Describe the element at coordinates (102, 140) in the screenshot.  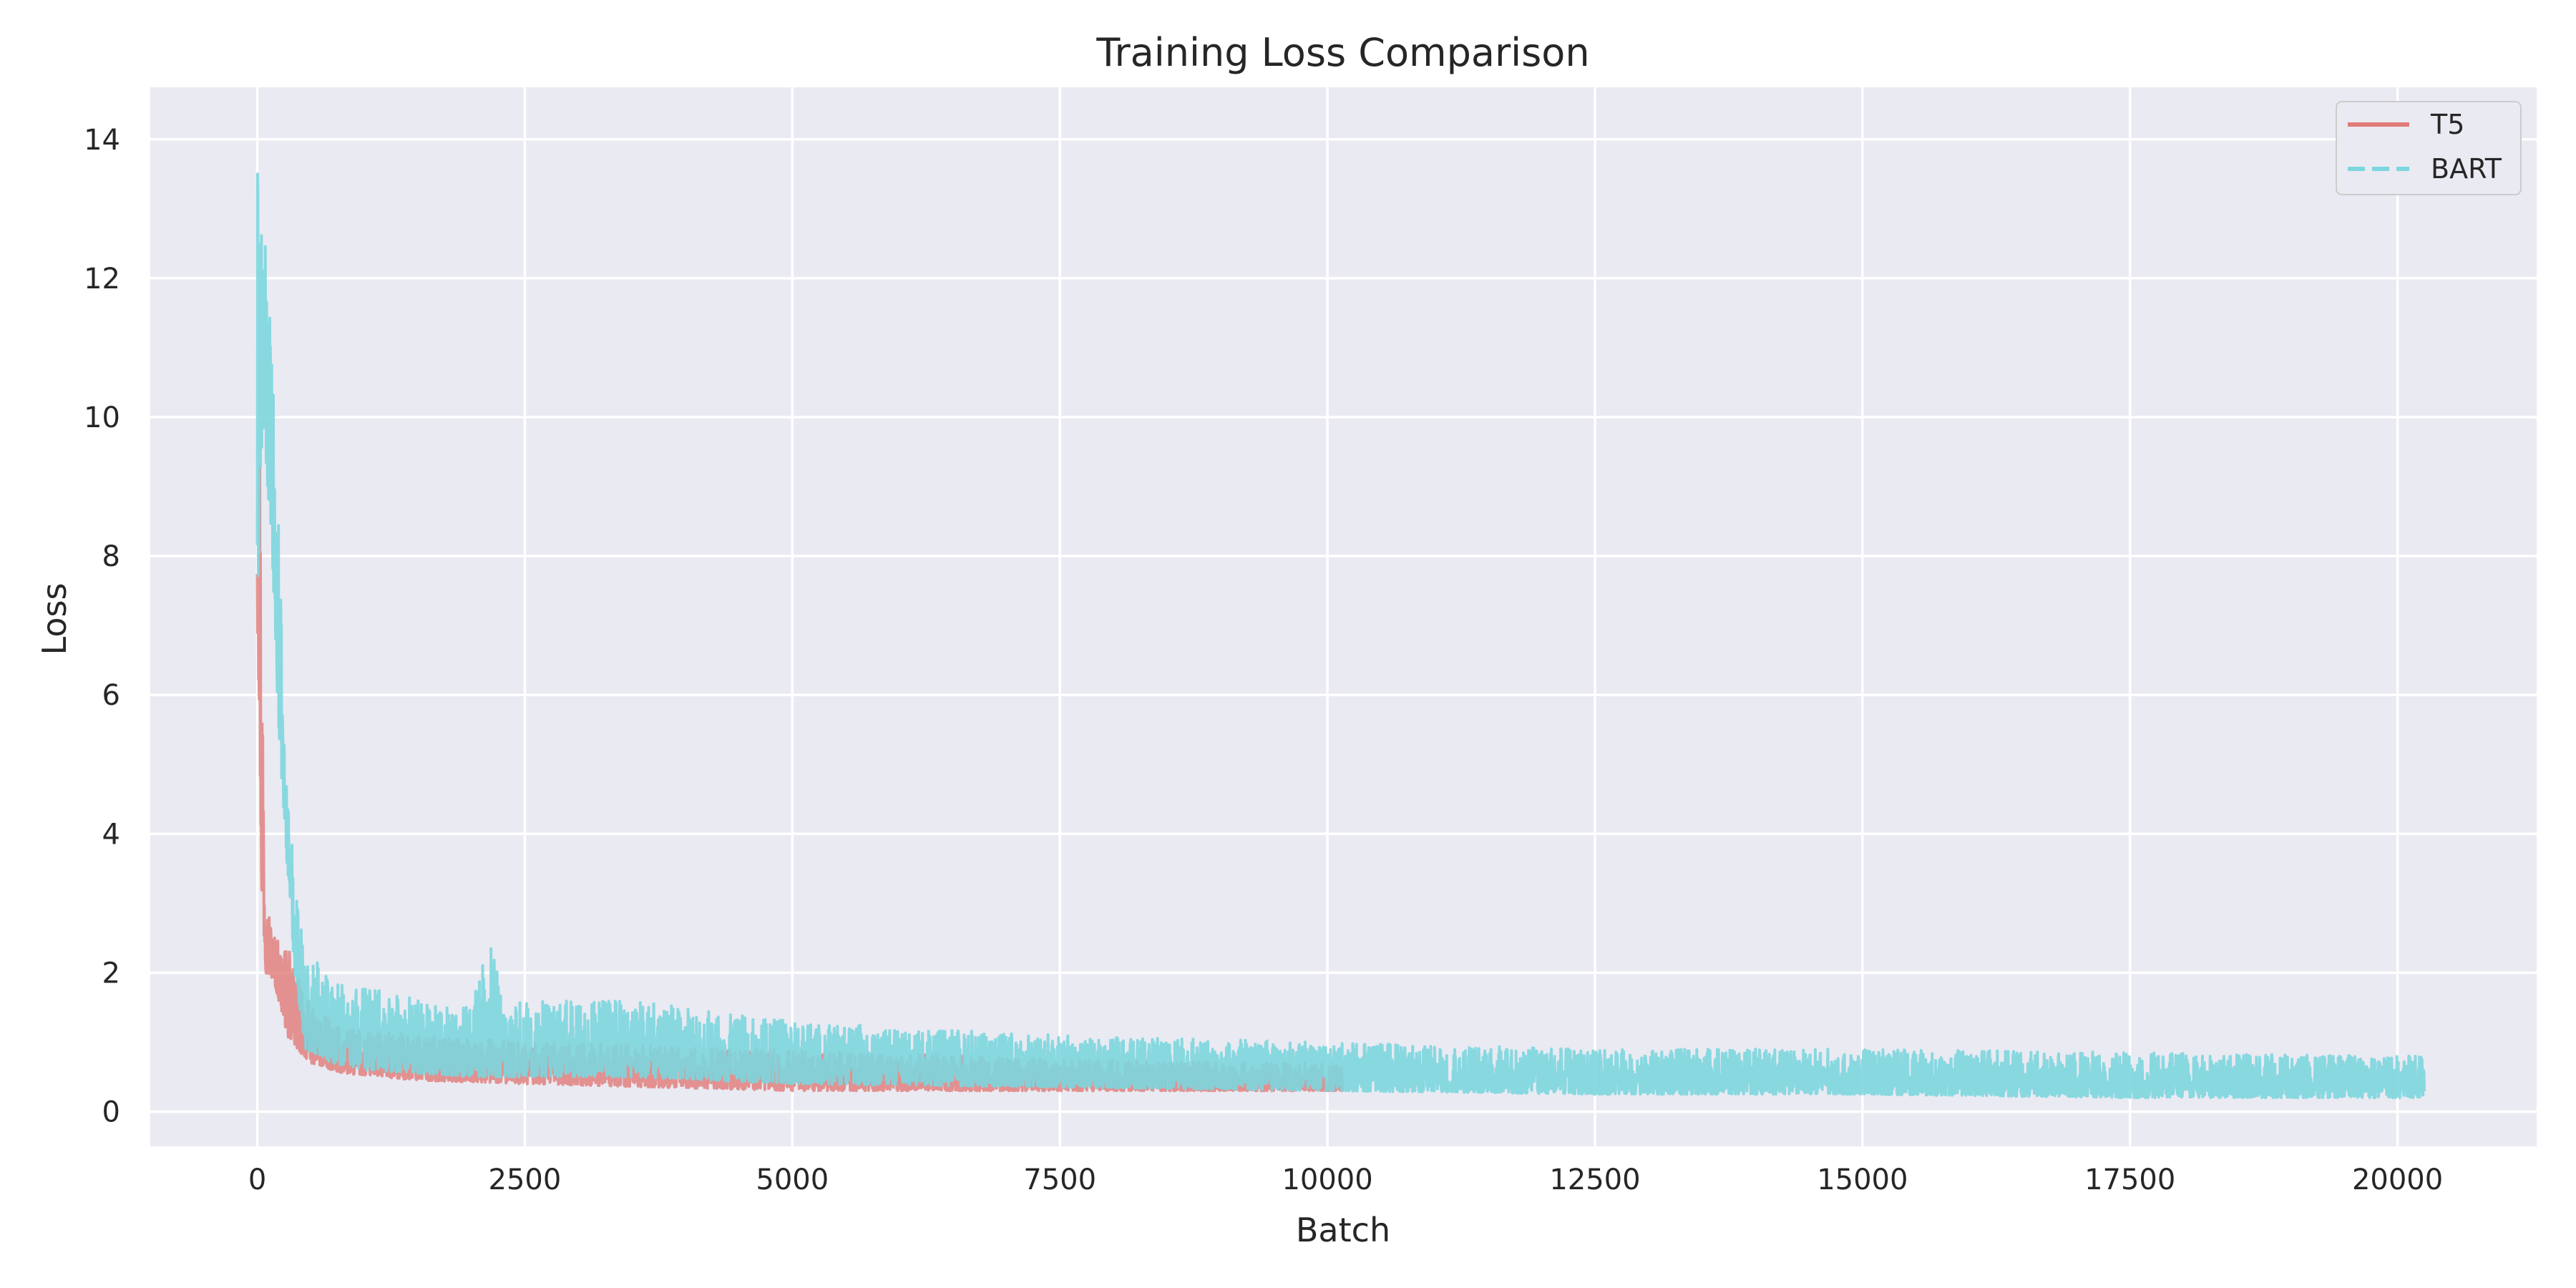
I see `y-tick-label: 14` at that location.